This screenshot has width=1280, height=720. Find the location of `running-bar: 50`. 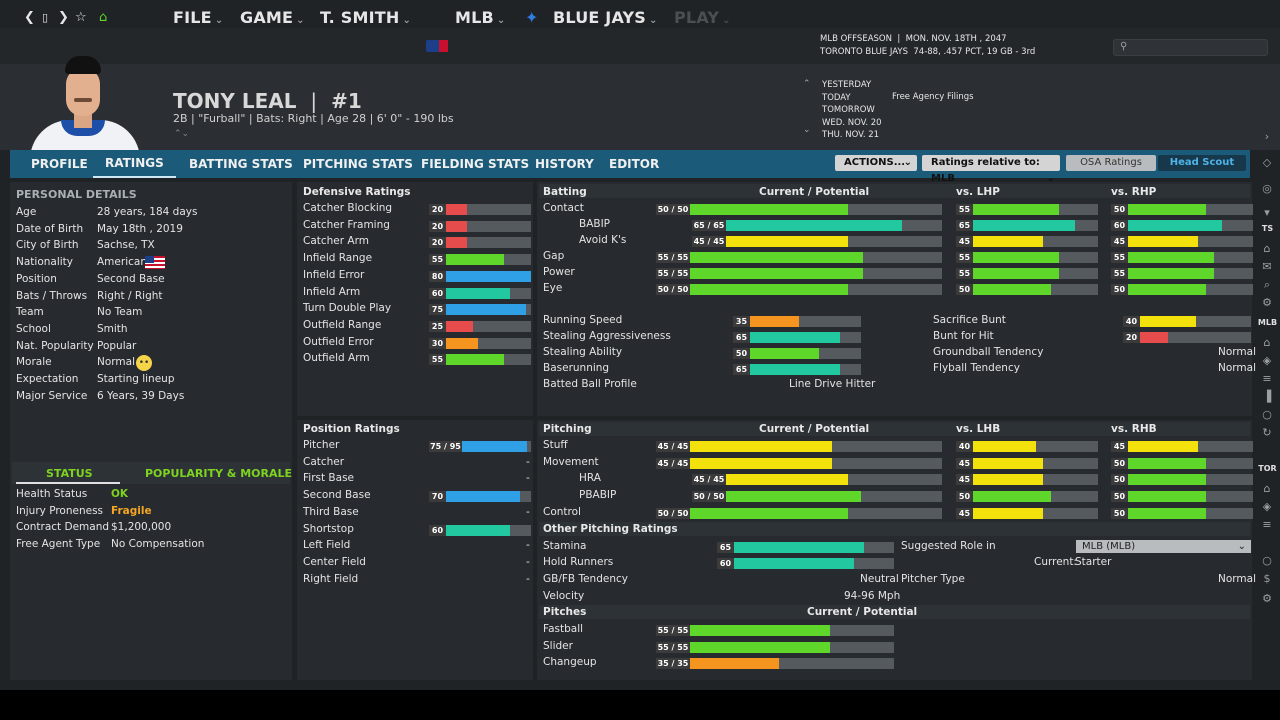

running-bar: 50 is located at coordinates (797, 353).